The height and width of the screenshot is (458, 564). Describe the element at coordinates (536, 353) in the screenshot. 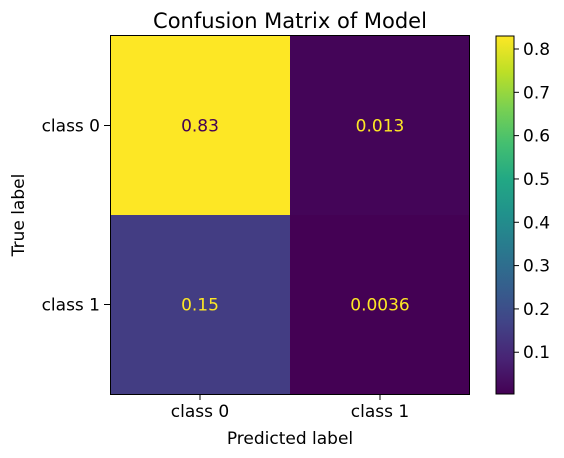

I see `colorbar-tick-label: 0.1` at that location.